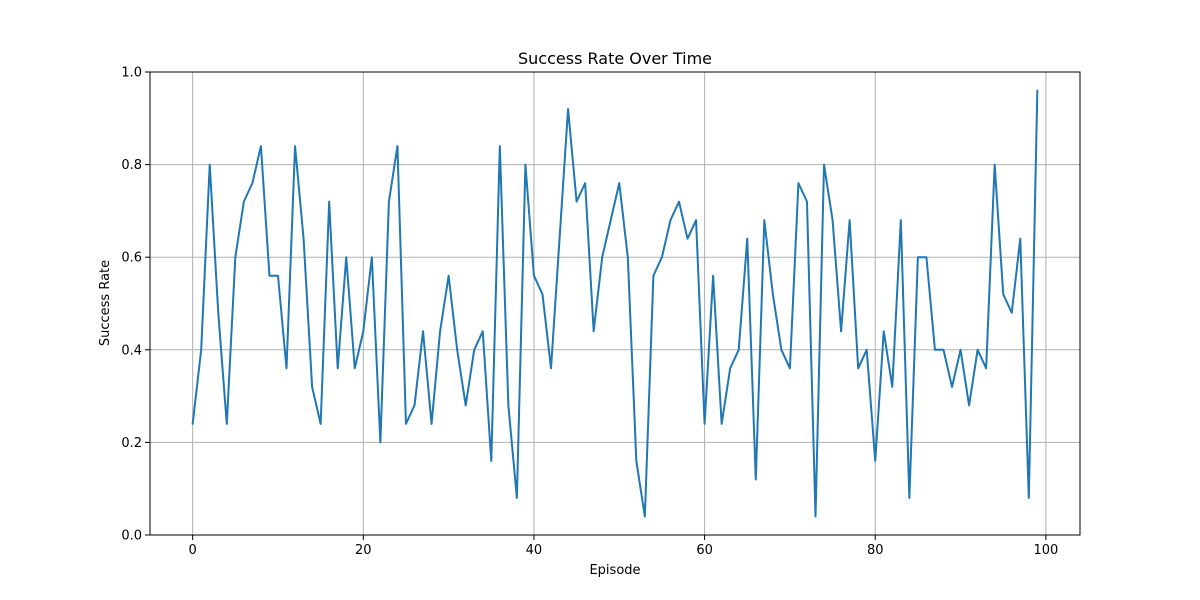 The width and height of the screenshot is (1200, 600). I want to click on y-tick-label: 0.0, so click(131, 536).